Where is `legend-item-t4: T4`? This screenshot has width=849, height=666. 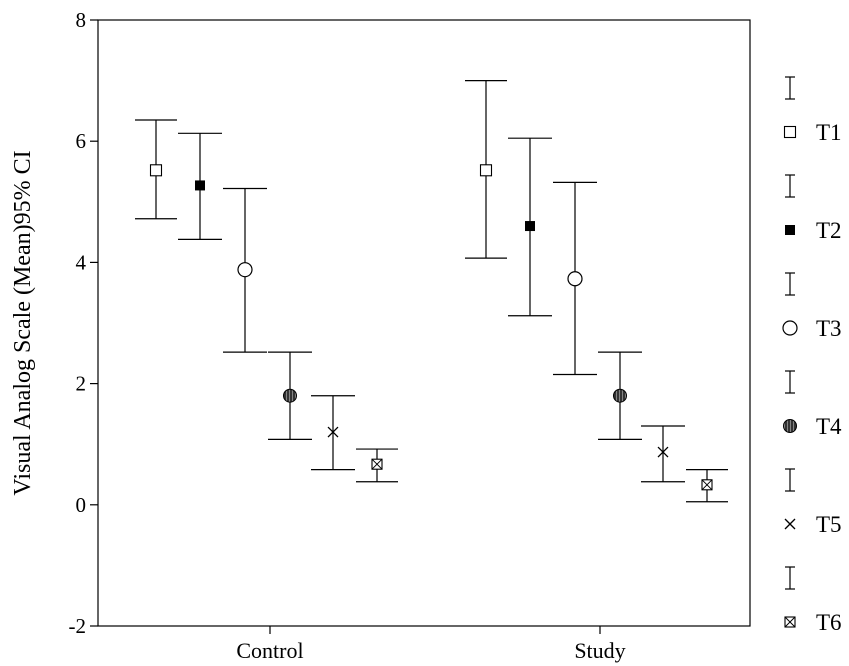
legend-item-t4: T4 is located at coordinates (812, 404).